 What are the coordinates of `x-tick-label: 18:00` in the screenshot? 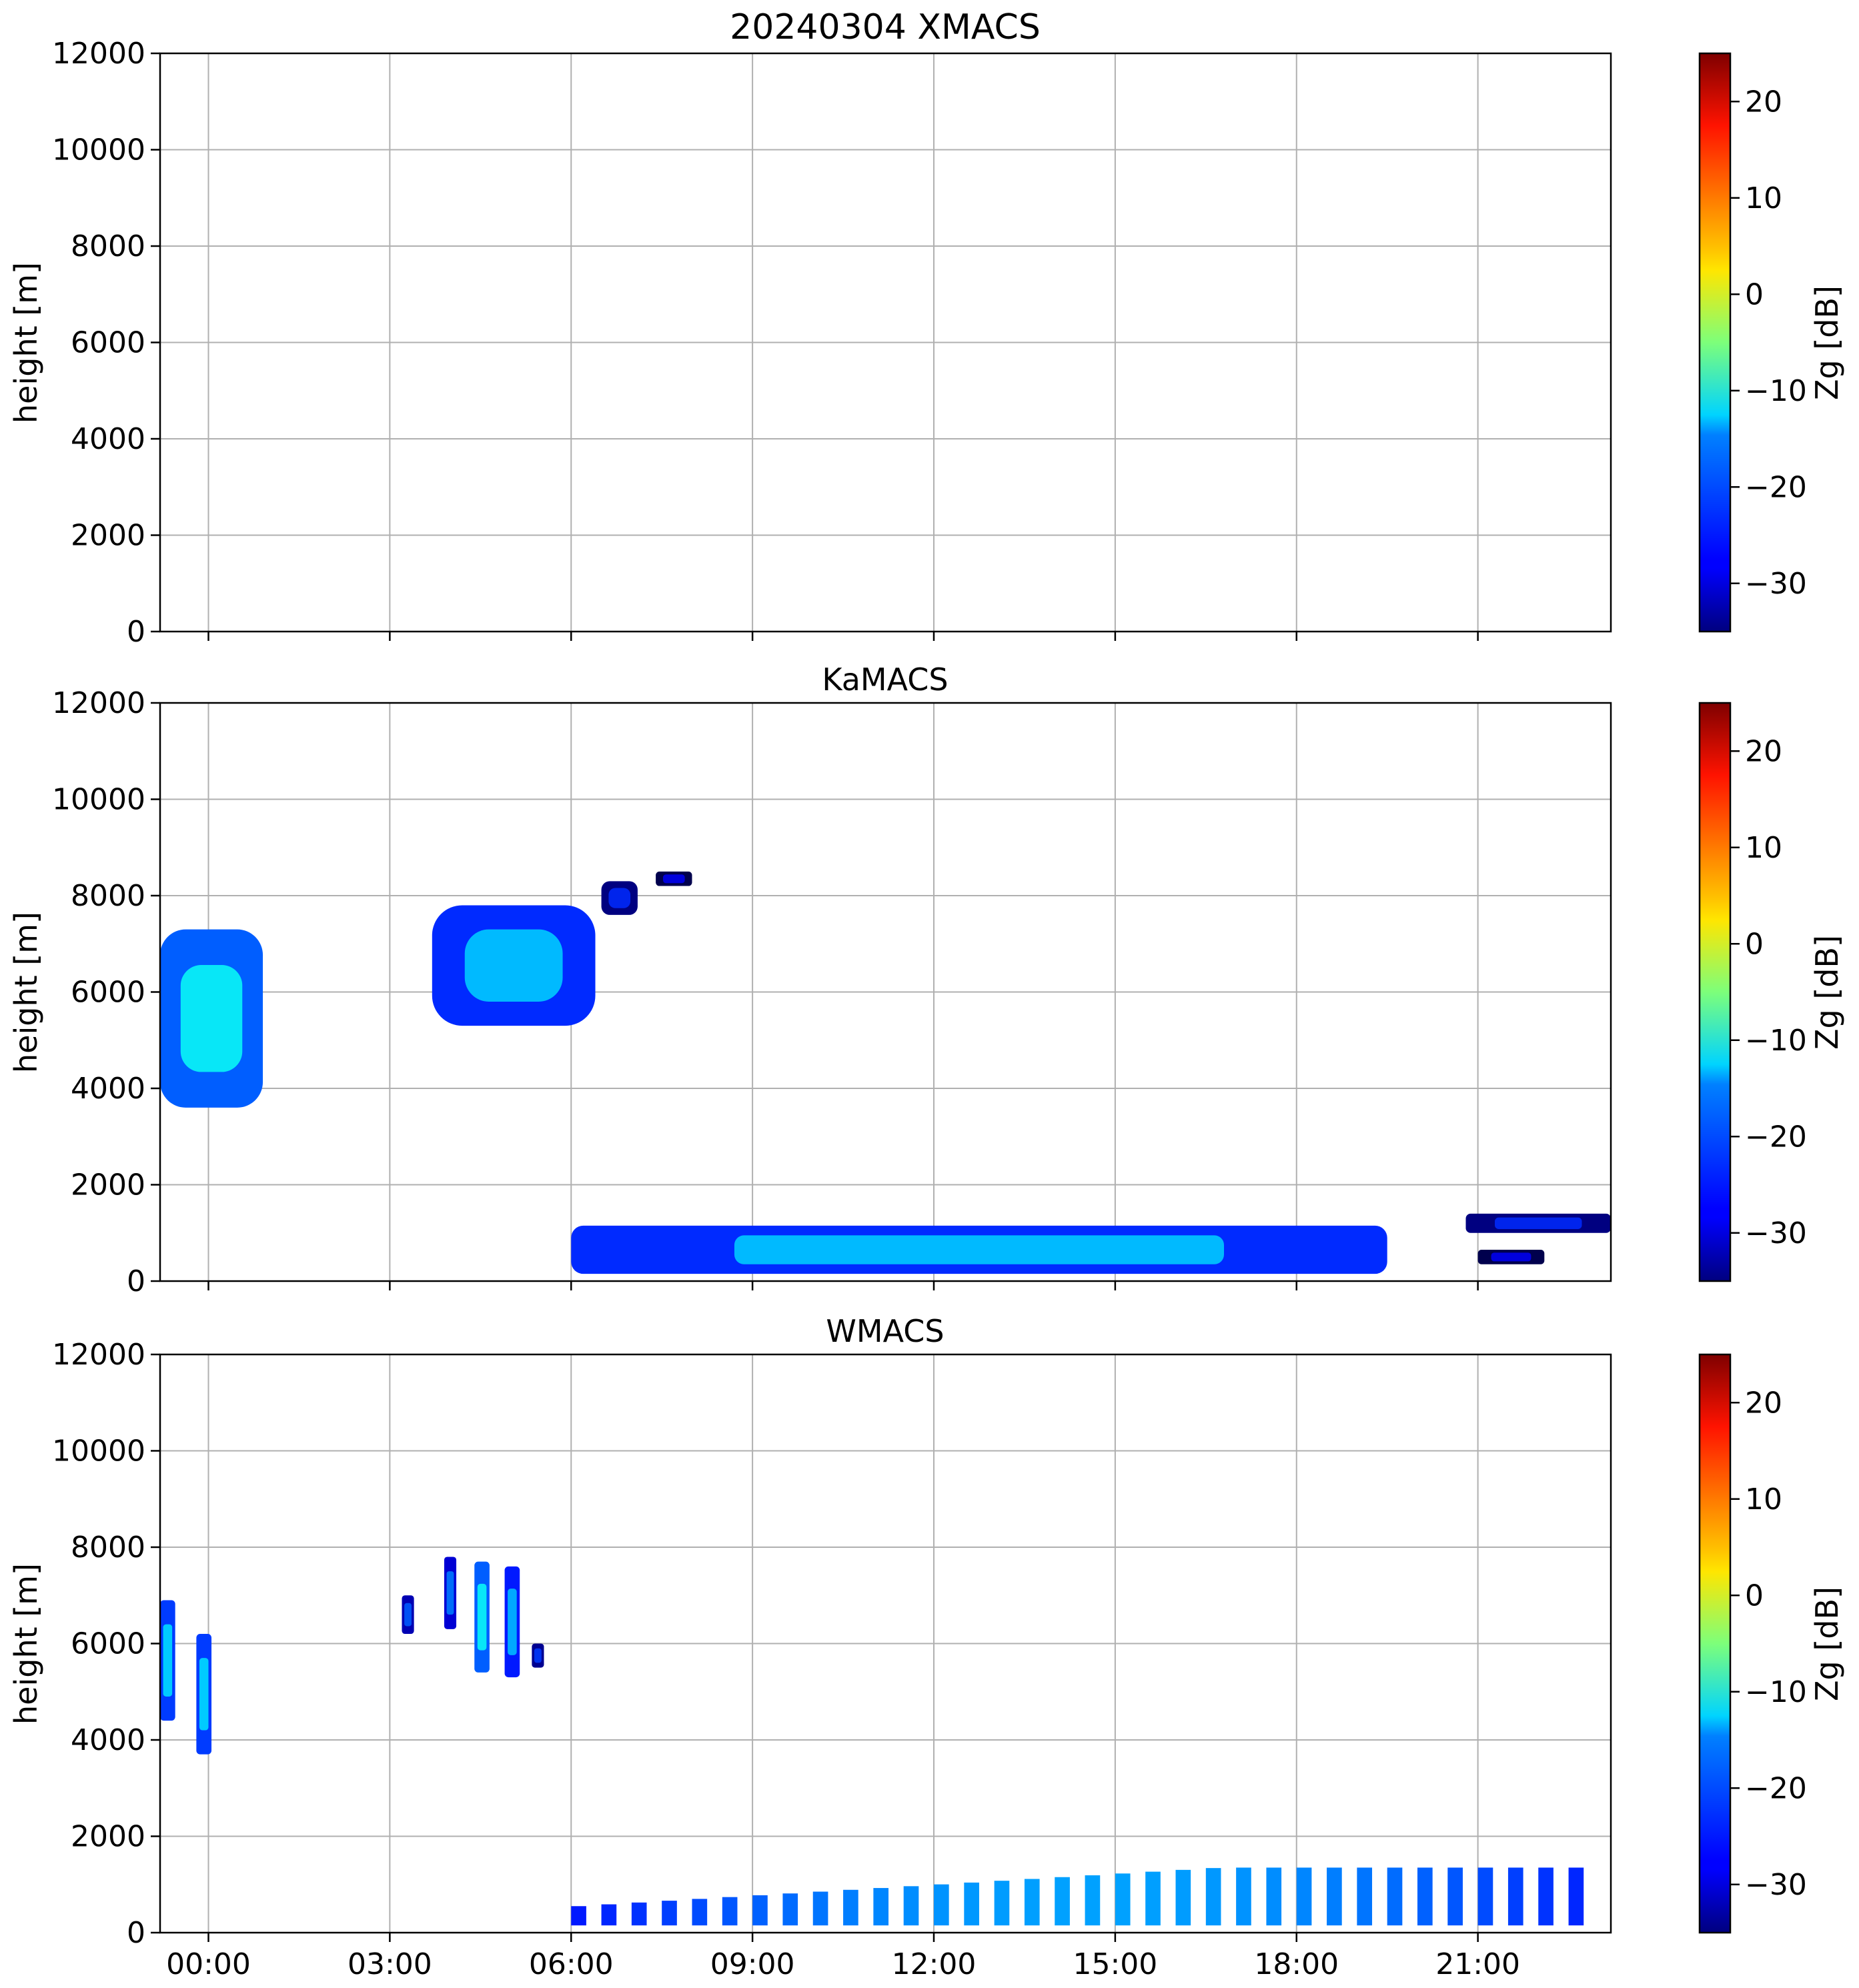 It's located at (1296, 1964).